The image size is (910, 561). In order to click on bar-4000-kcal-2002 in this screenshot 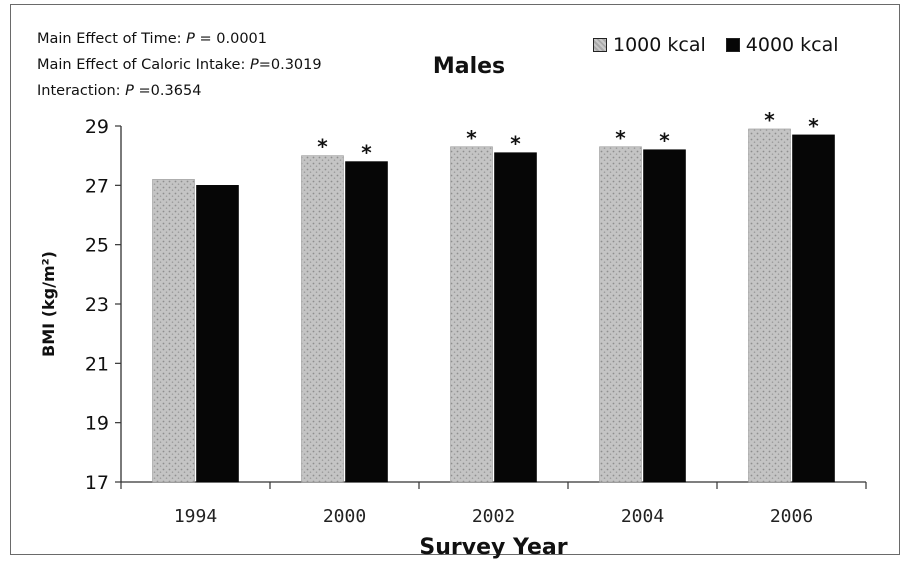, I will do `click(515, 317)`.